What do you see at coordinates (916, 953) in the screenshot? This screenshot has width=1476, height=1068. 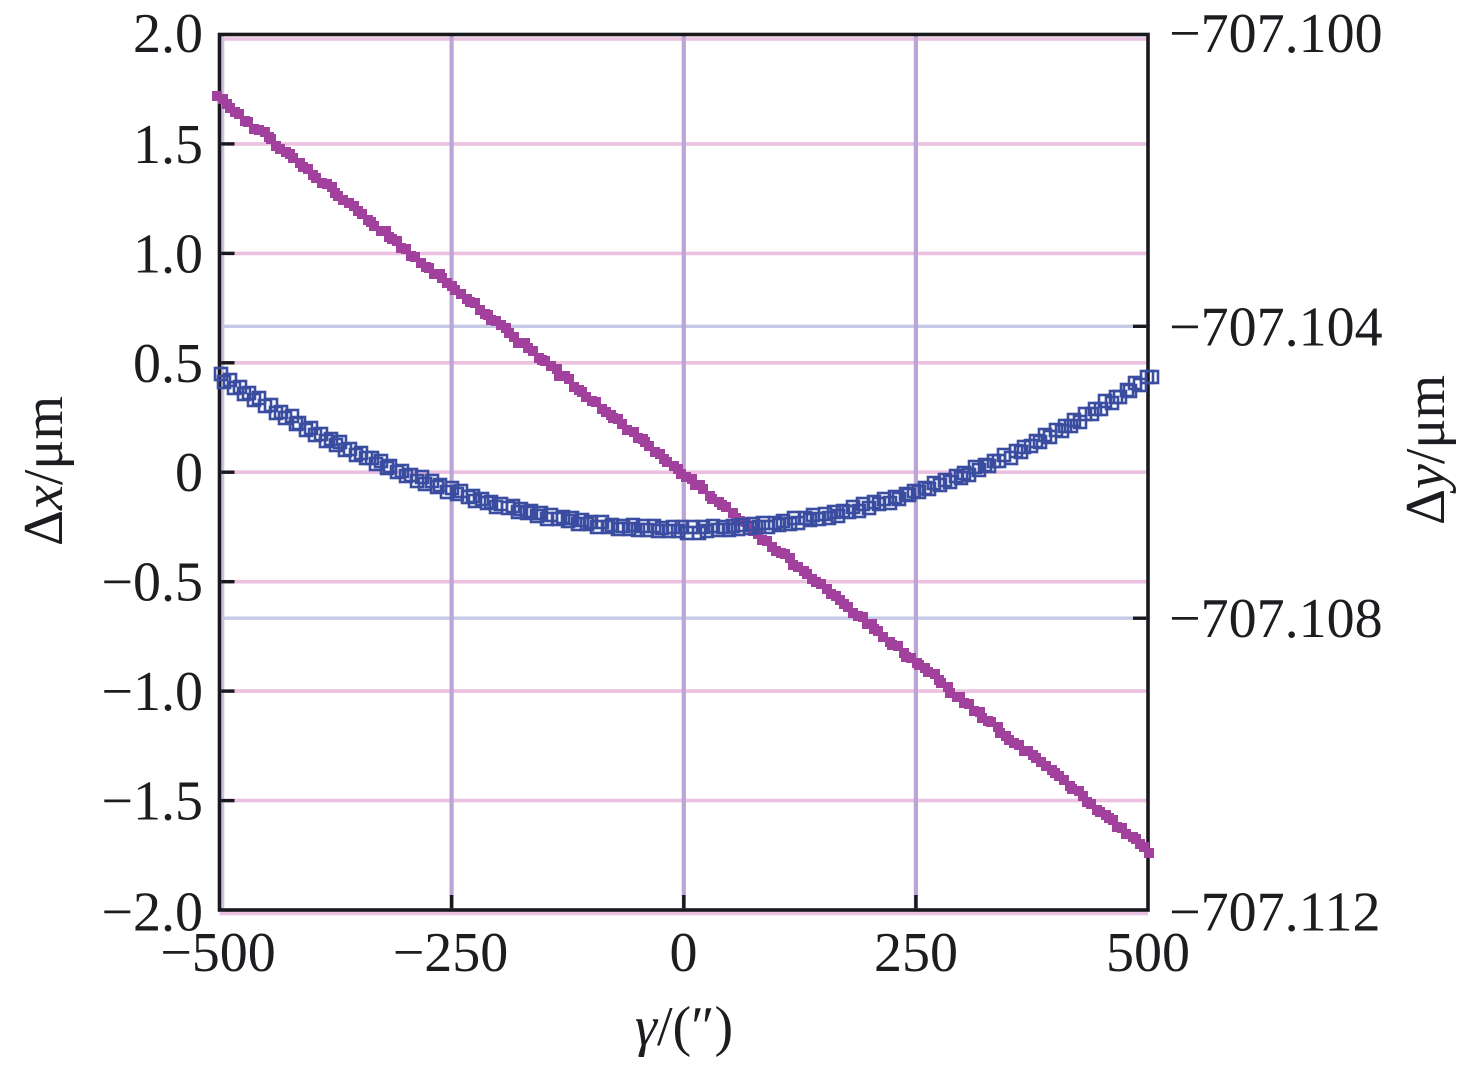 I see `svg-text: 250` at bounding box center [916, 953].